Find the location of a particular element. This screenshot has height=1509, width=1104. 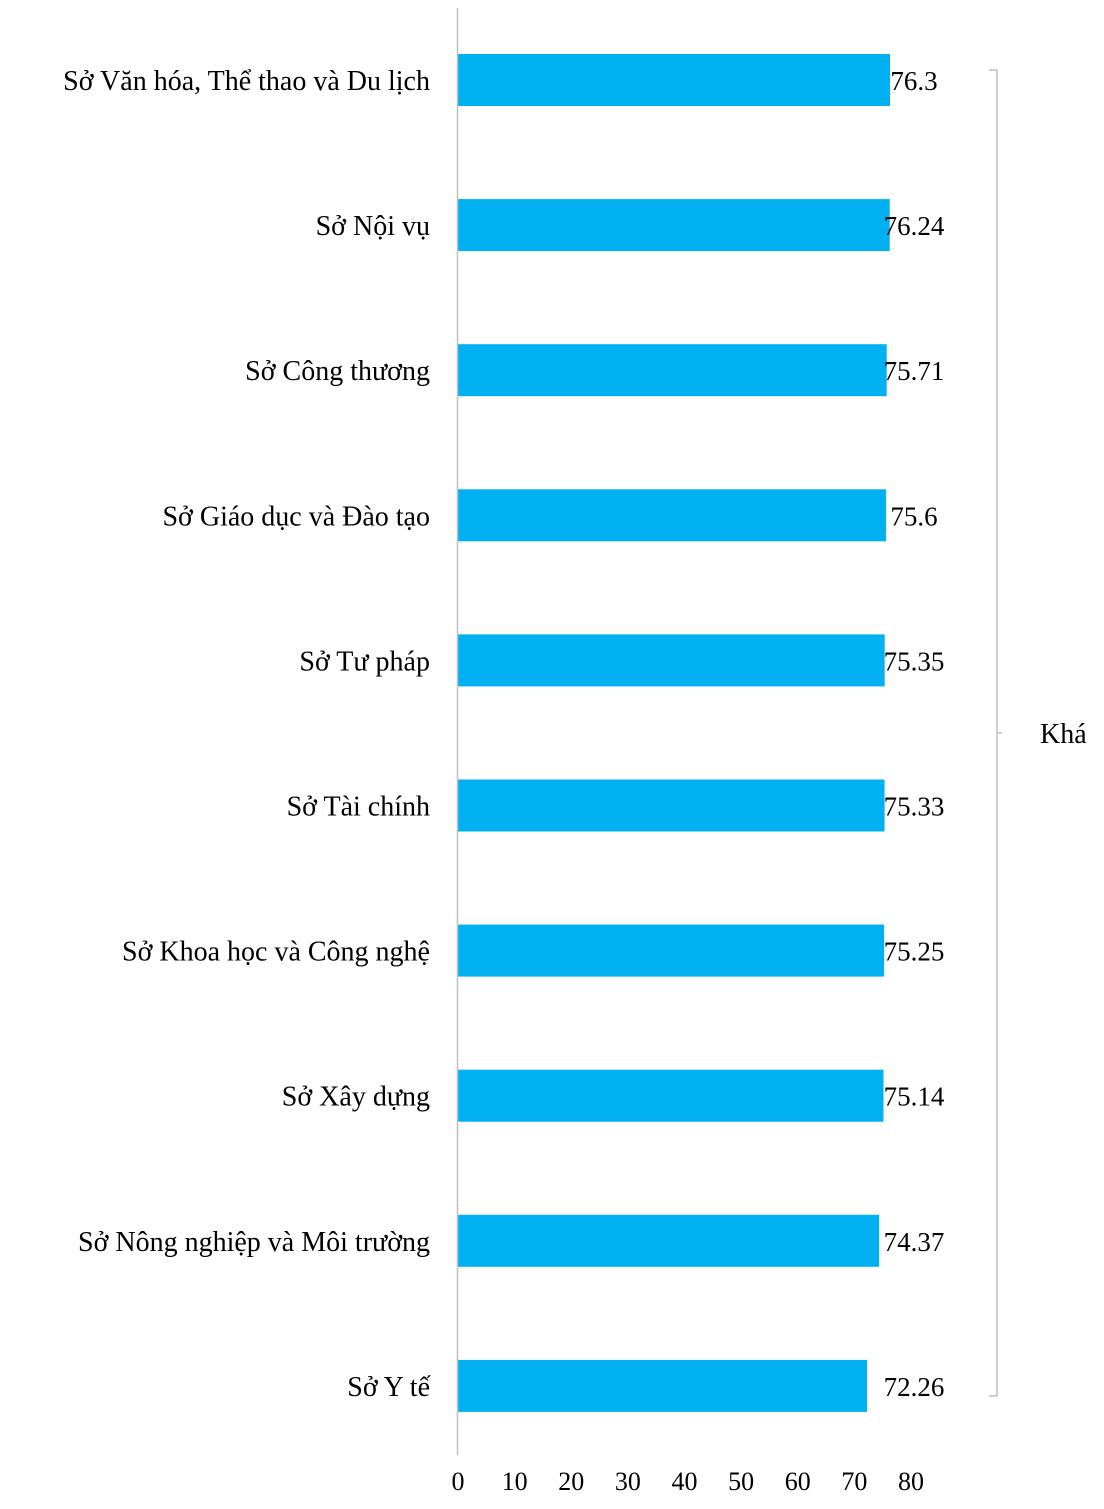

value-label-7: 75.25 is located at coordinates (914, 952).